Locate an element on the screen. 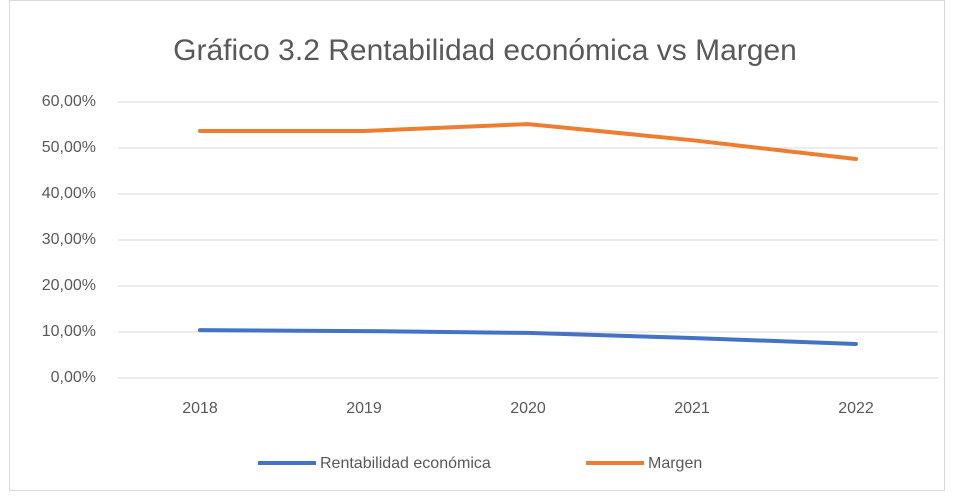 The image size is (955, 497). x-tick-label: 2018 is located at coordinates (200, 408).